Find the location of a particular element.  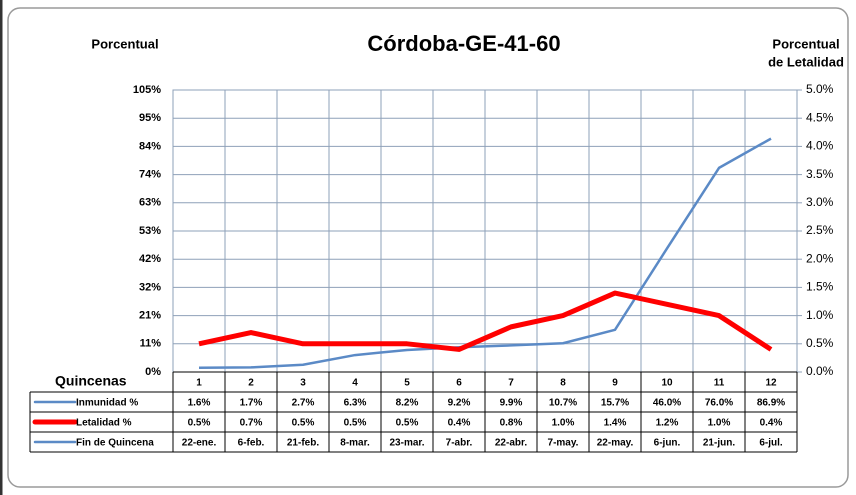

chart-title: Córdoba-GE-41-60 is located at coordinates (463, 43).